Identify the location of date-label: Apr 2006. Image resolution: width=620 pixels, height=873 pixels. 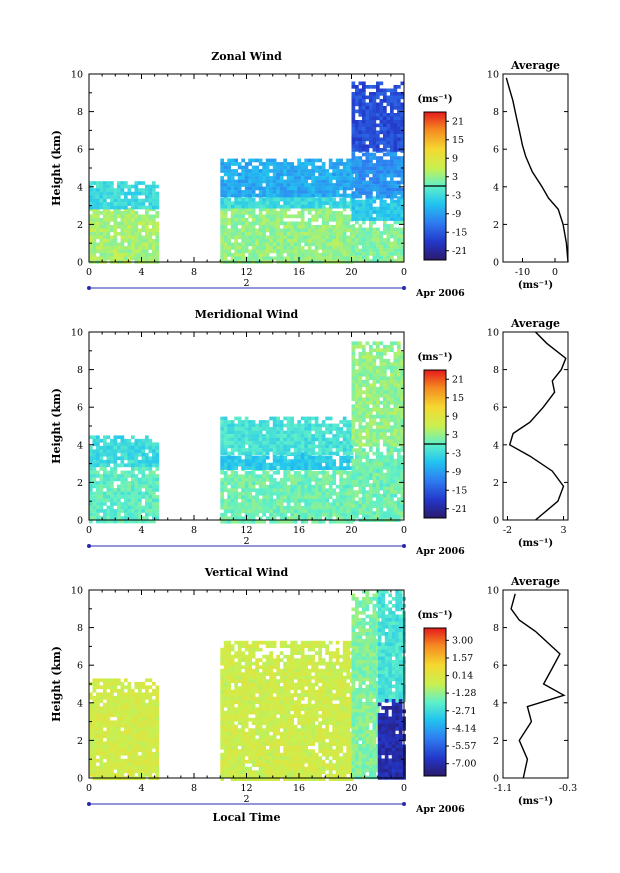
(440, 293).